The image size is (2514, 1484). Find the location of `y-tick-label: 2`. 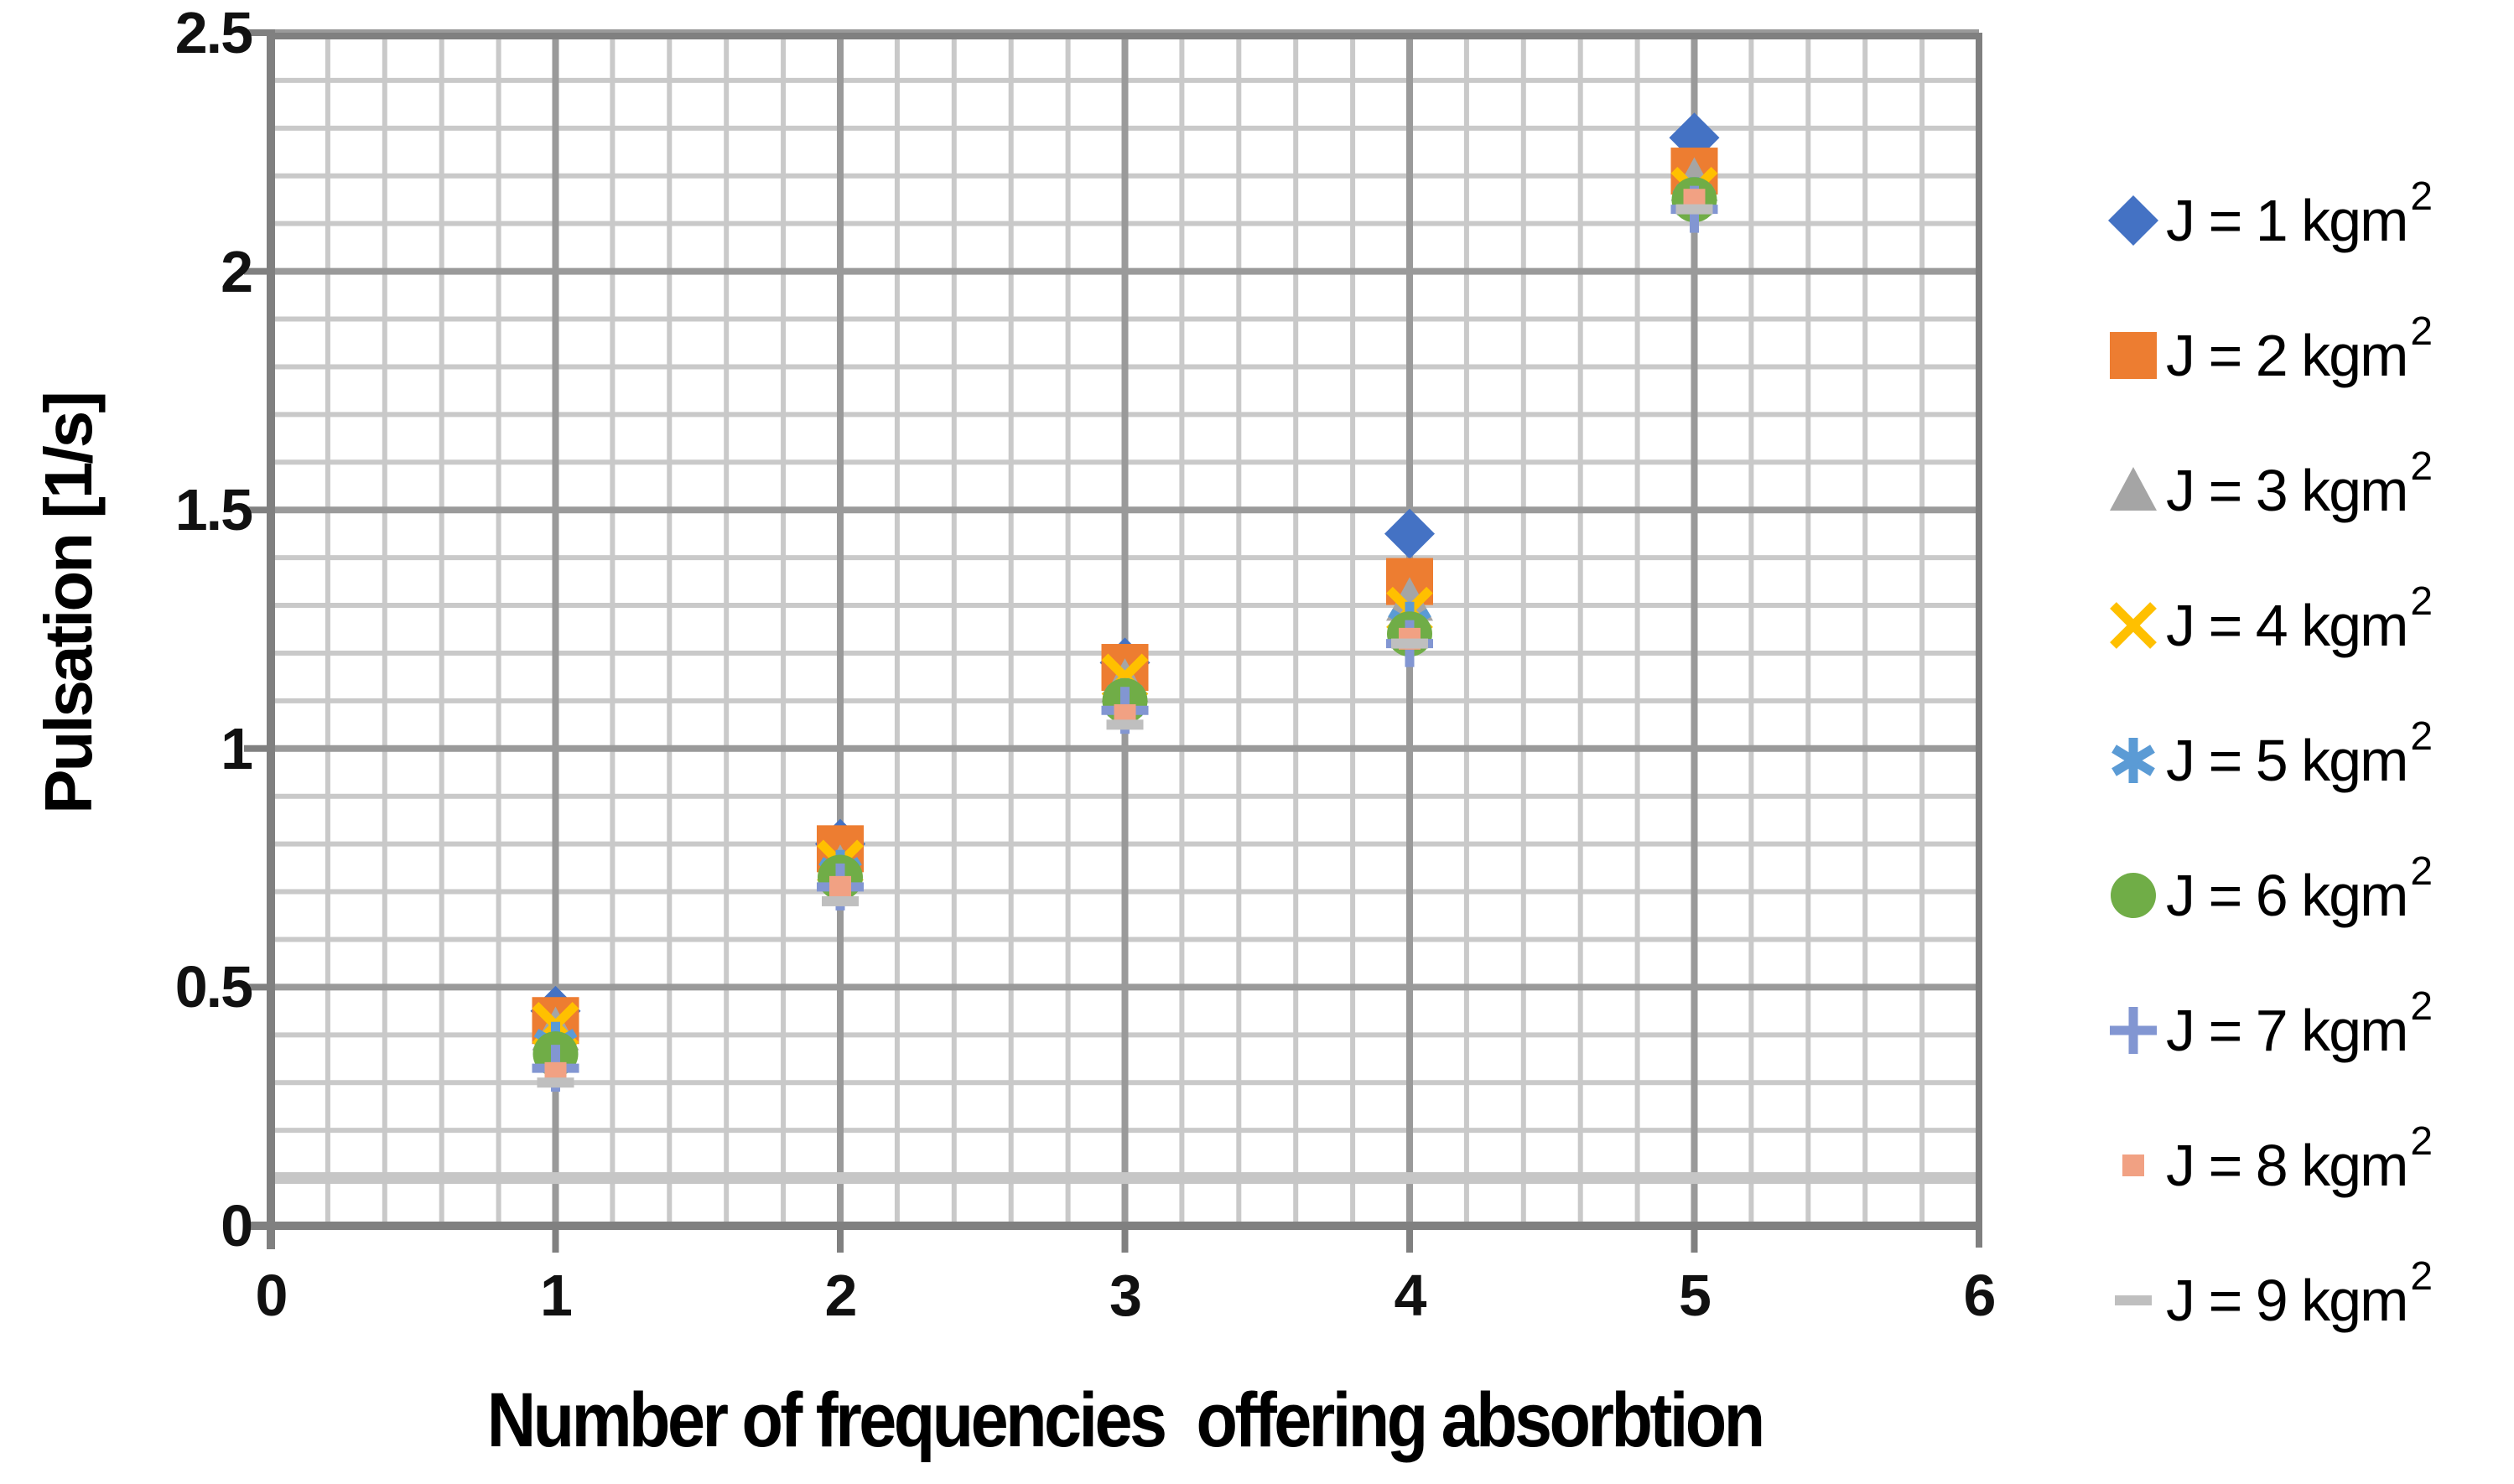

y-tick-label: 2 is located at coordinates (237, 271).